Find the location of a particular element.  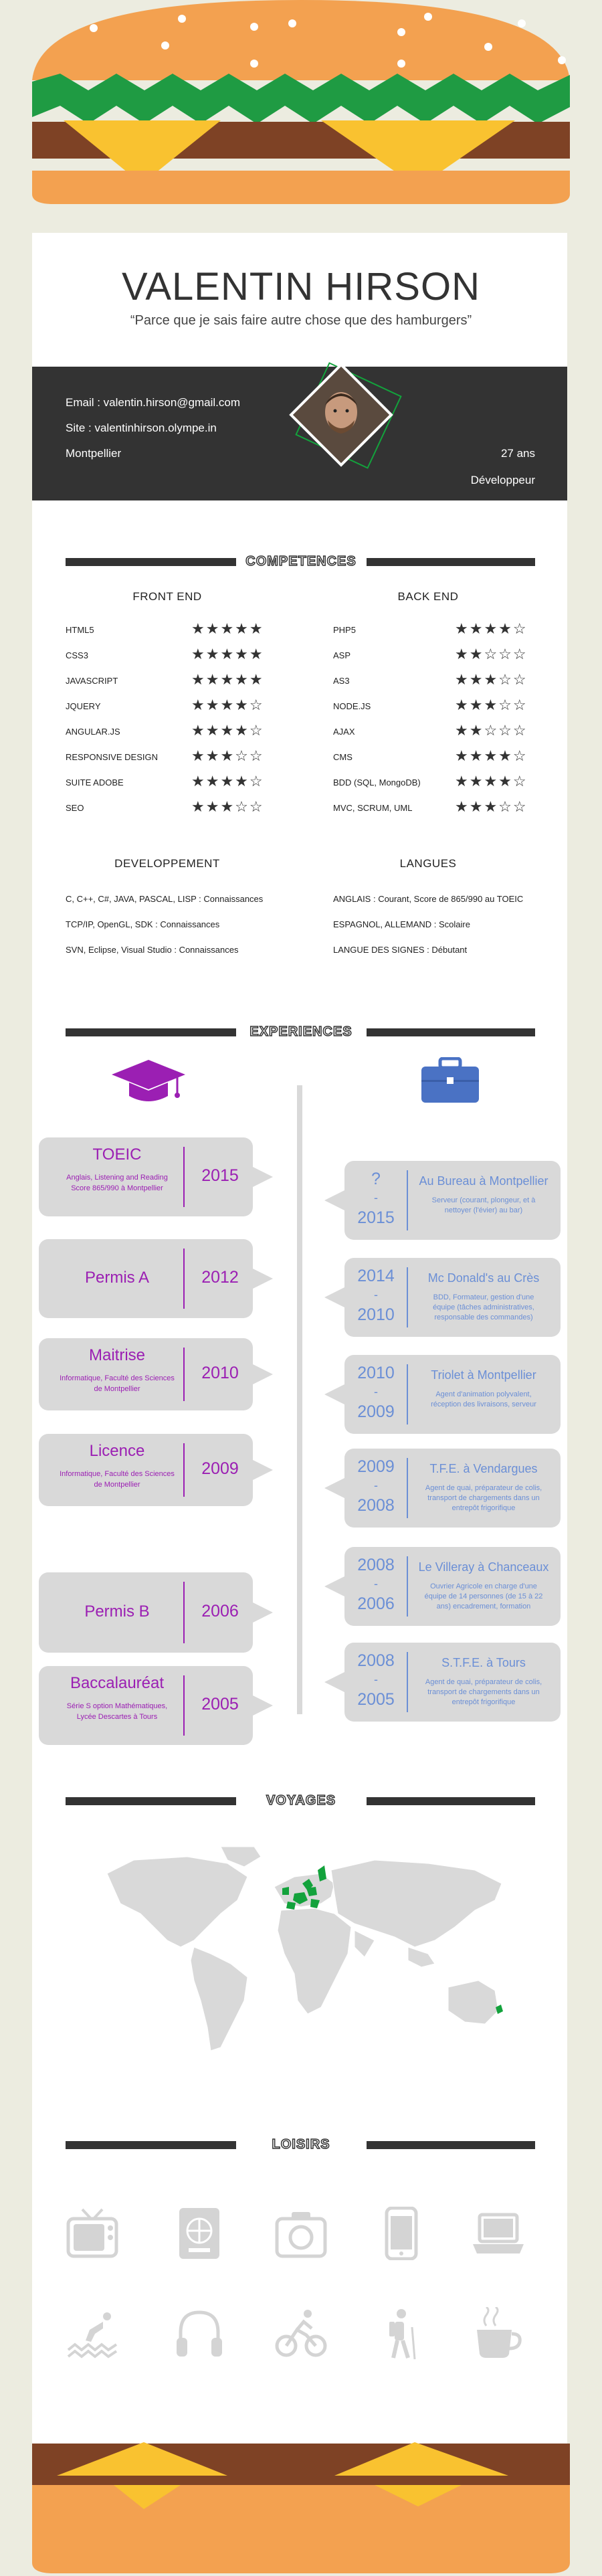

skill-label: SEO is located at coordinates (75, 808).